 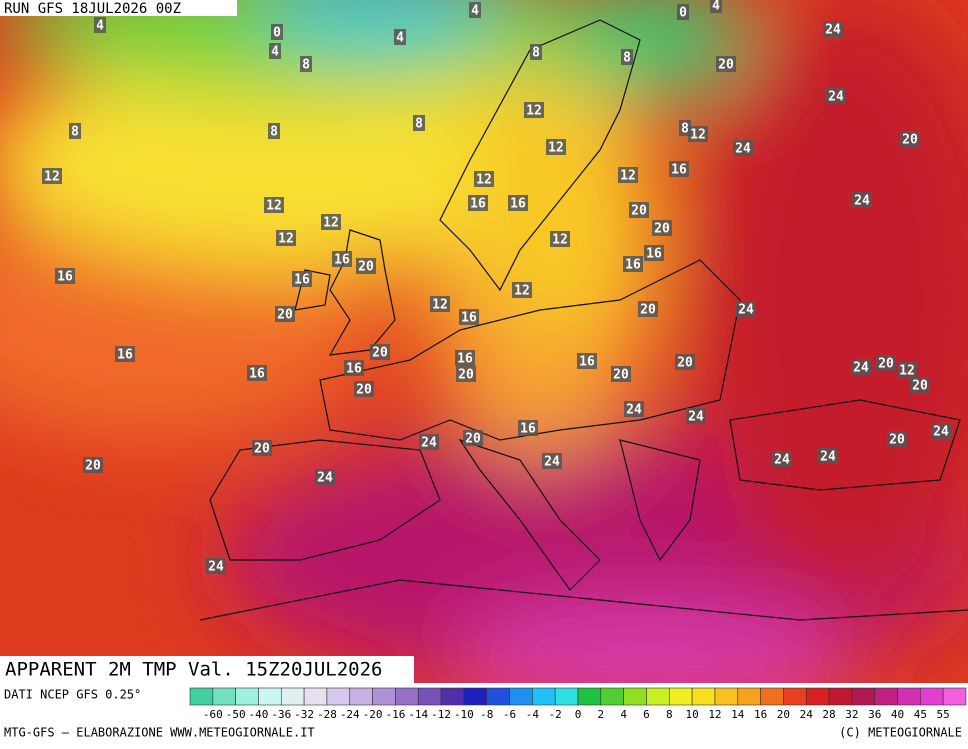 I want to click on source: DATI NCEP GFS 0.25°, so click(x=72, y=695).